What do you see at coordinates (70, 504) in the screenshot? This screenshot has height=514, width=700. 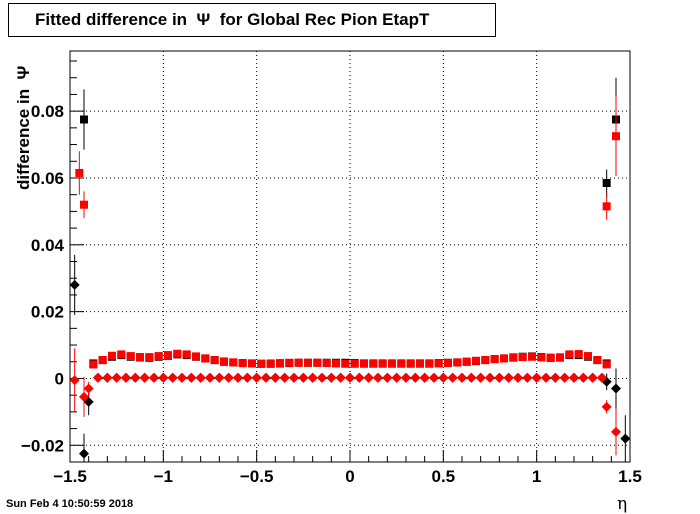 I see `timestamp-footer: Sun Feb 4 10:50:59 2018` at bounding box center [70, 504].